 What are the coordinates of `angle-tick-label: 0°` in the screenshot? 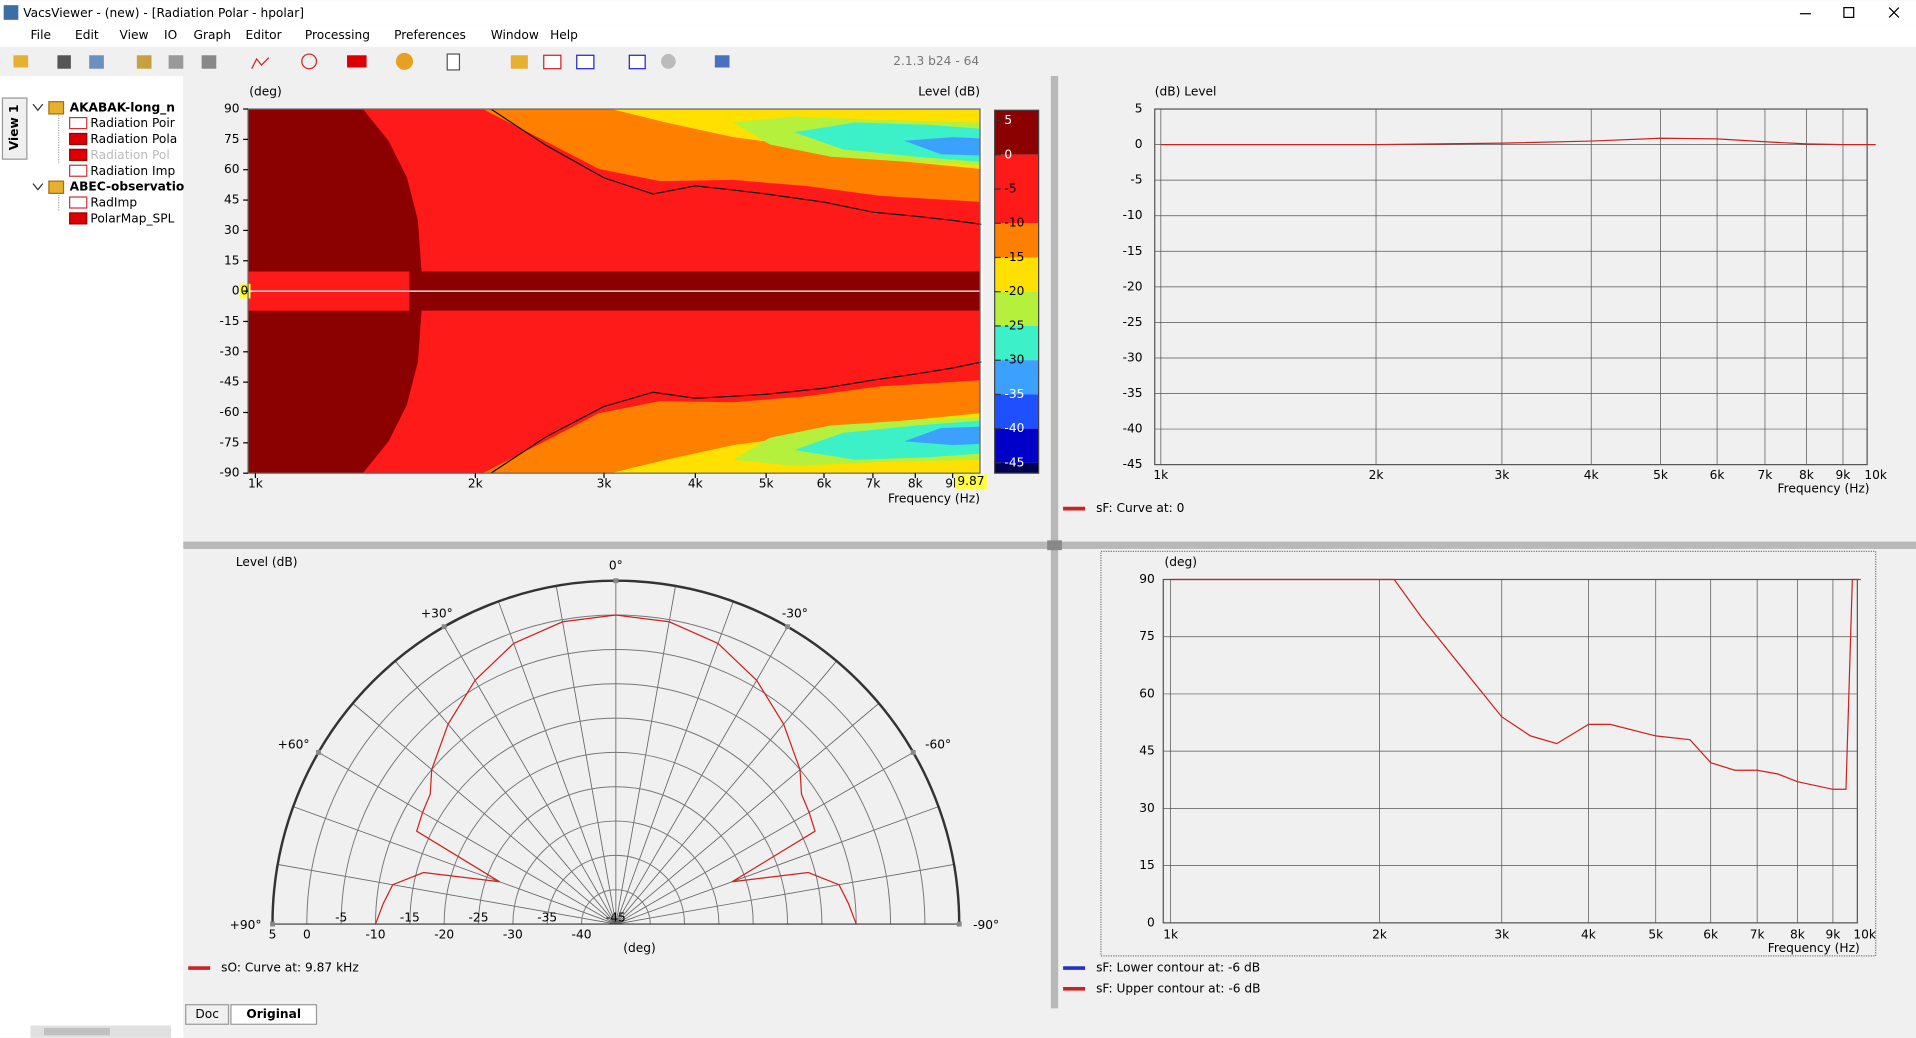 It's located at (616, 566).